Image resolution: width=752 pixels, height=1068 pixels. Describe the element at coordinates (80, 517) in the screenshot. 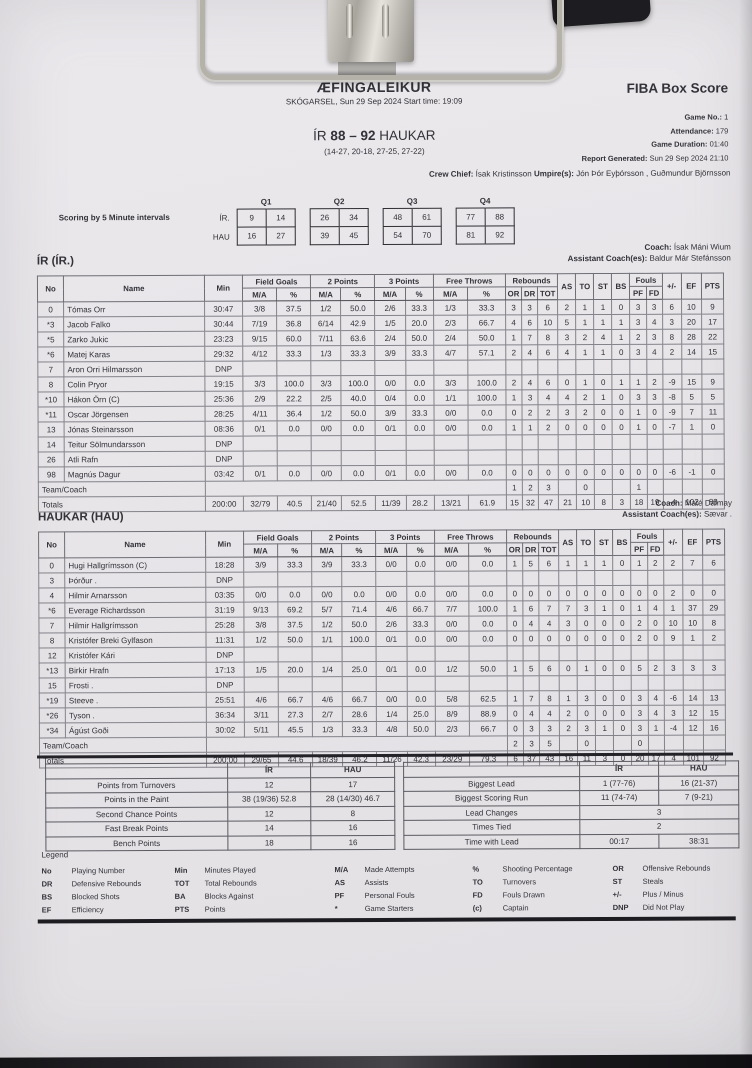

I see `hau-team-heading: HAUKAR (HAU)` at that location.